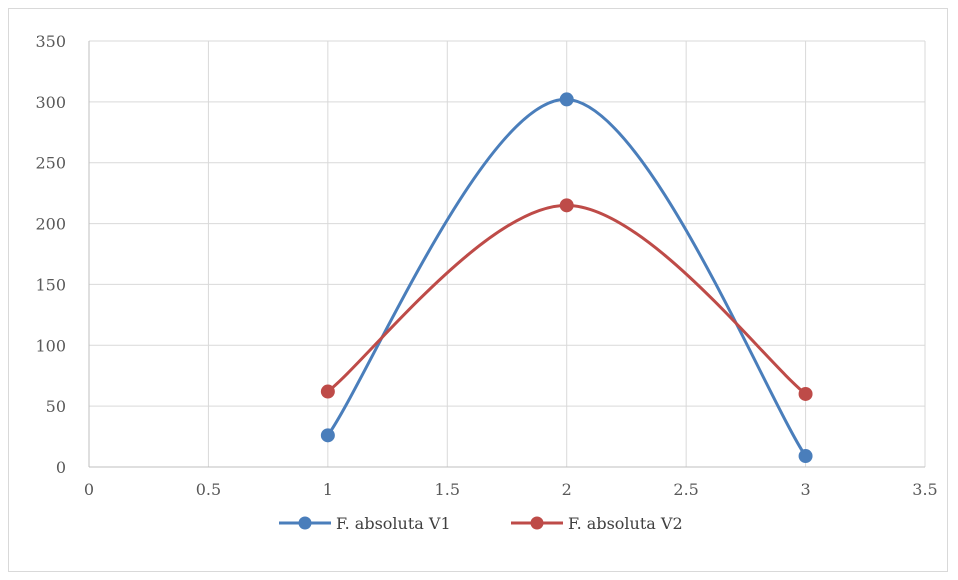 Image resolution: width=958 pixels, height=580 pixels. Describe the element at coordinates (481, 523) in the screenshot. I see `legend: F. absoluta V1 F. absoluta V2` at that location.